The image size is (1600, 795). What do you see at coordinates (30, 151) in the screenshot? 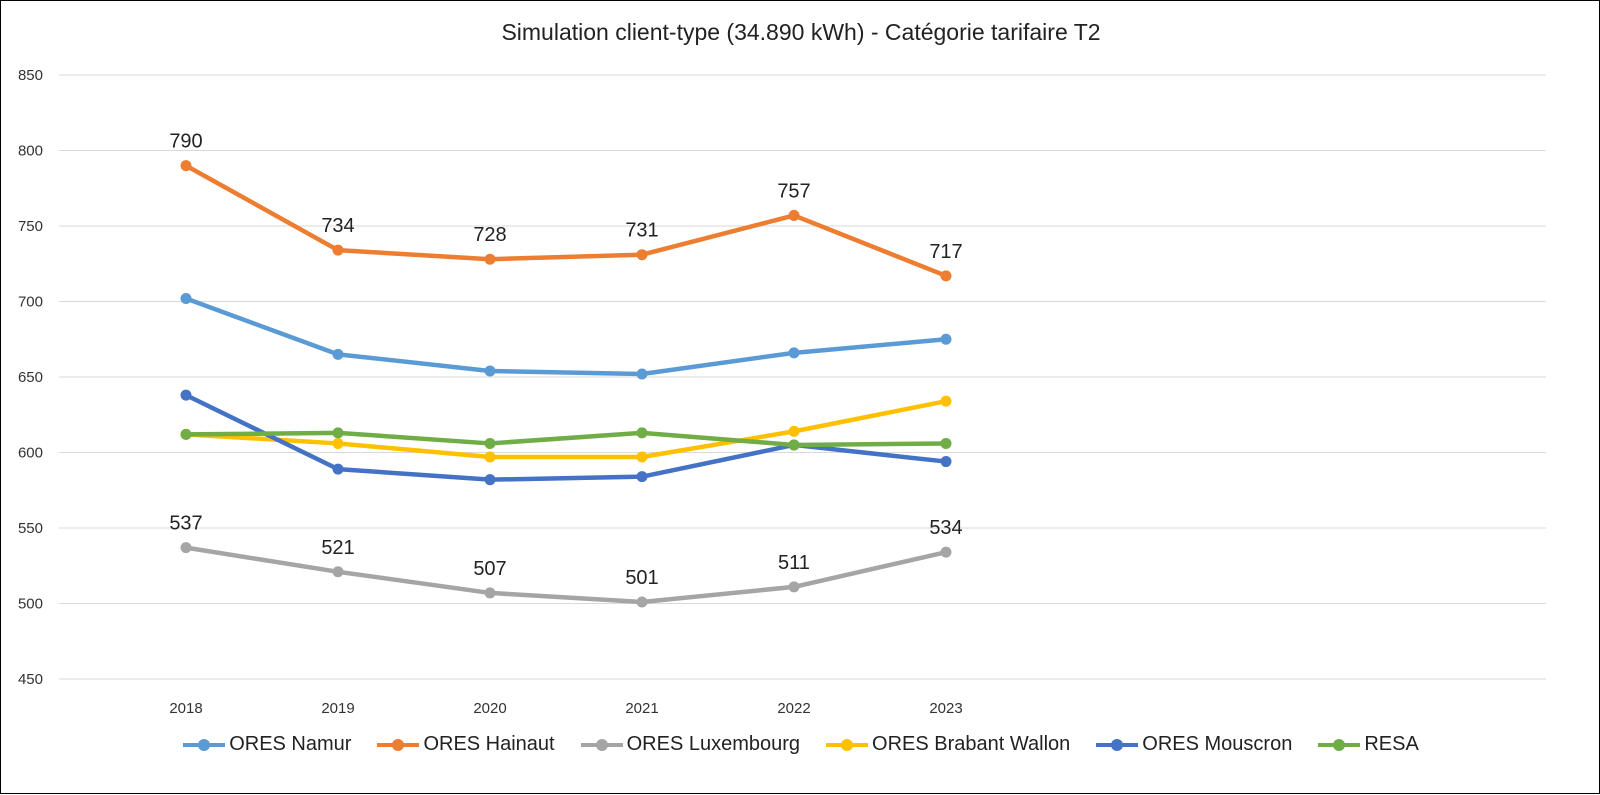
I see `y-tick-label: 800` at bounding box center [30, 151].